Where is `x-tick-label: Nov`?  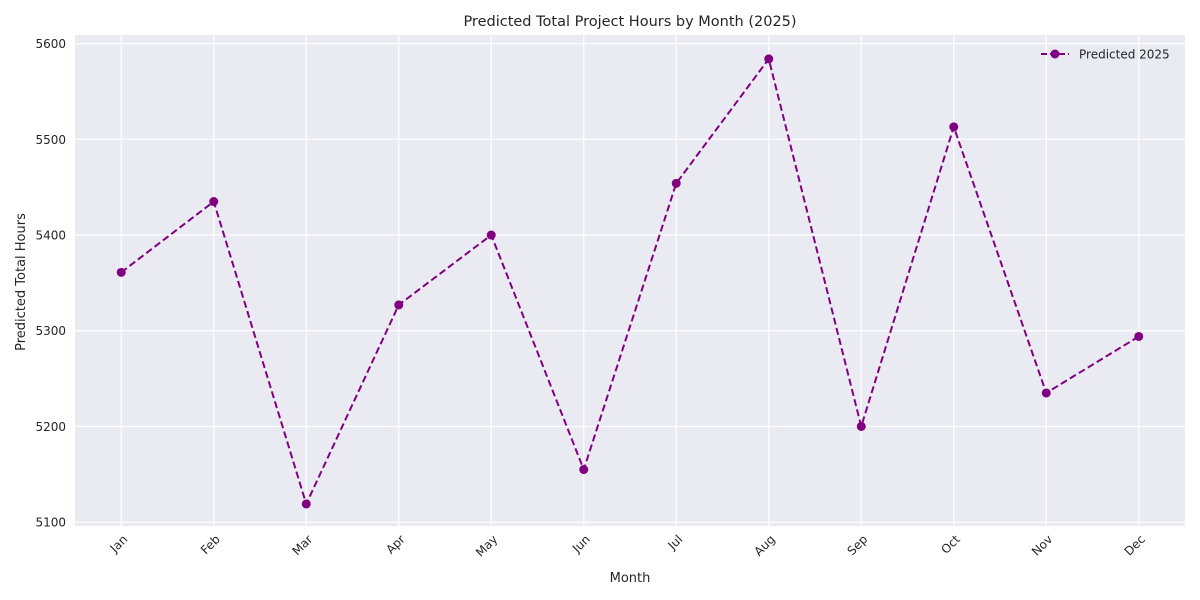 x-tick-label: Nov is located at coordinates (1042, 545).